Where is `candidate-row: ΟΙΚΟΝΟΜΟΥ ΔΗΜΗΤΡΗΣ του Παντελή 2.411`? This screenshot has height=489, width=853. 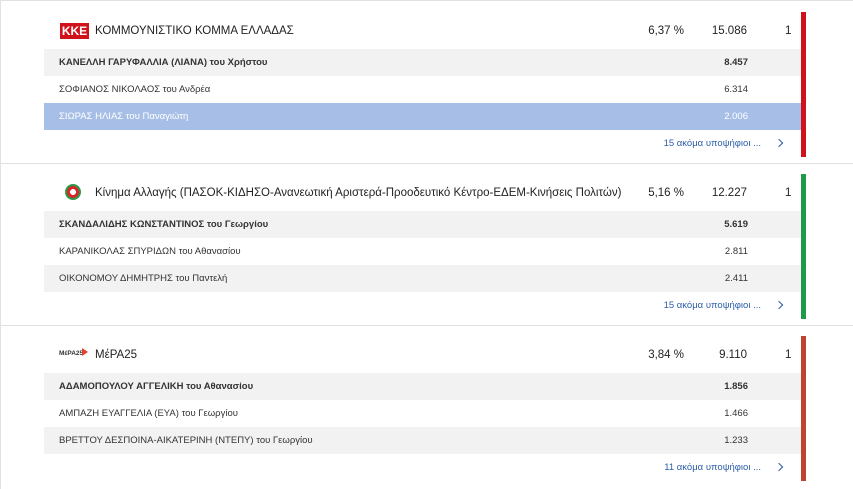 candidate-row: ΟΙΚΟΝΟΜΟΥ ΔΗΜΗΤΡΗΣ του Παντελή 2.411 is located at coordinates (422, 278).